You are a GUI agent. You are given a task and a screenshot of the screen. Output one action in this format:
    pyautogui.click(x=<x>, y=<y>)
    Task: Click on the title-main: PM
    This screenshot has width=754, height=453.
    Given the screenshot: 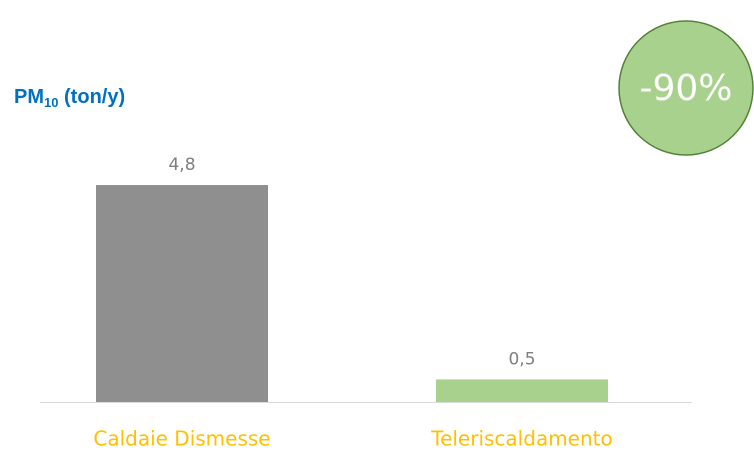 What is the action you would take?
    pyautogui.click(x=29, y=97)
    